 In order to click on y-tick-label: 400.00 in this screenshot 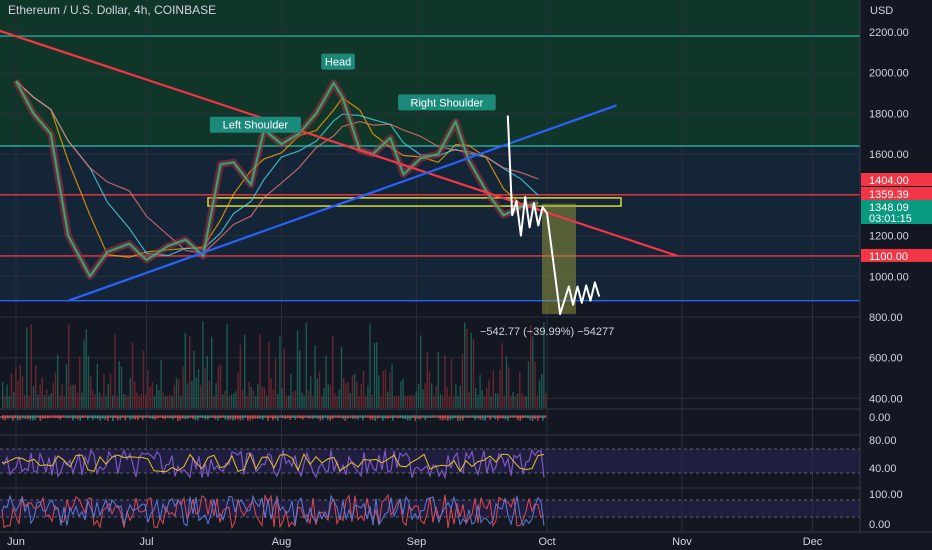, I will do `click(886, 399)`.